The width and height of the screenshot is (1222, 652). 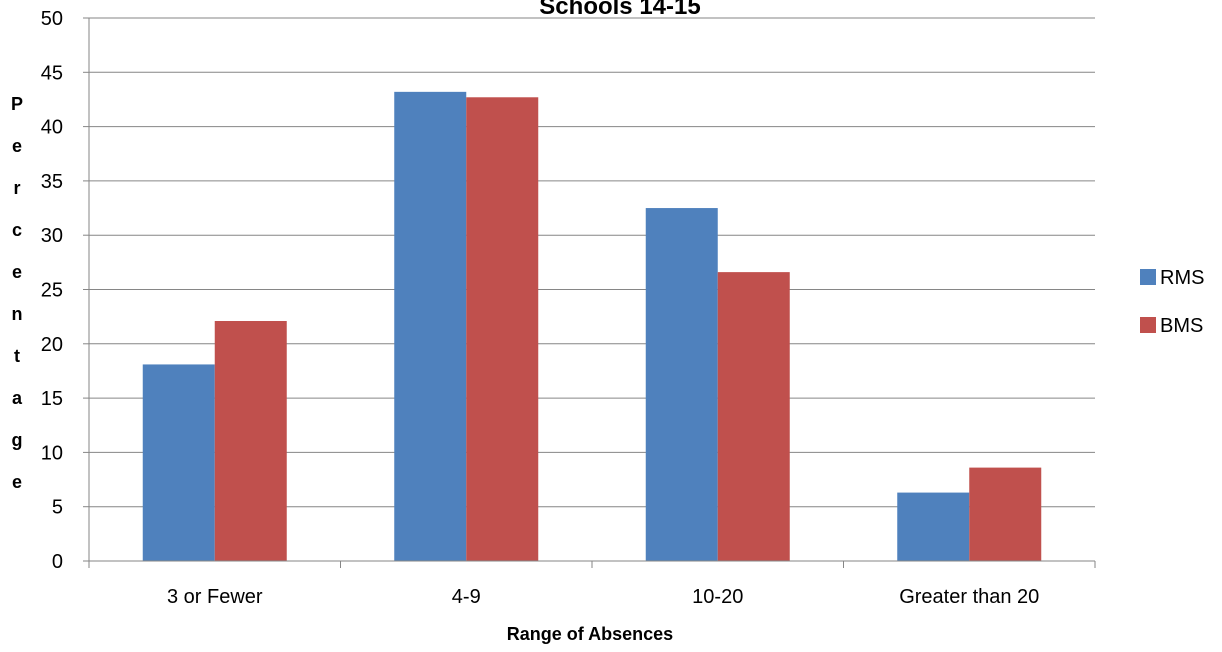 What do you see at coordinates (52, 345) in the screenshot?
I see `y-tick-label: 20` at bounding box center [52, 345].